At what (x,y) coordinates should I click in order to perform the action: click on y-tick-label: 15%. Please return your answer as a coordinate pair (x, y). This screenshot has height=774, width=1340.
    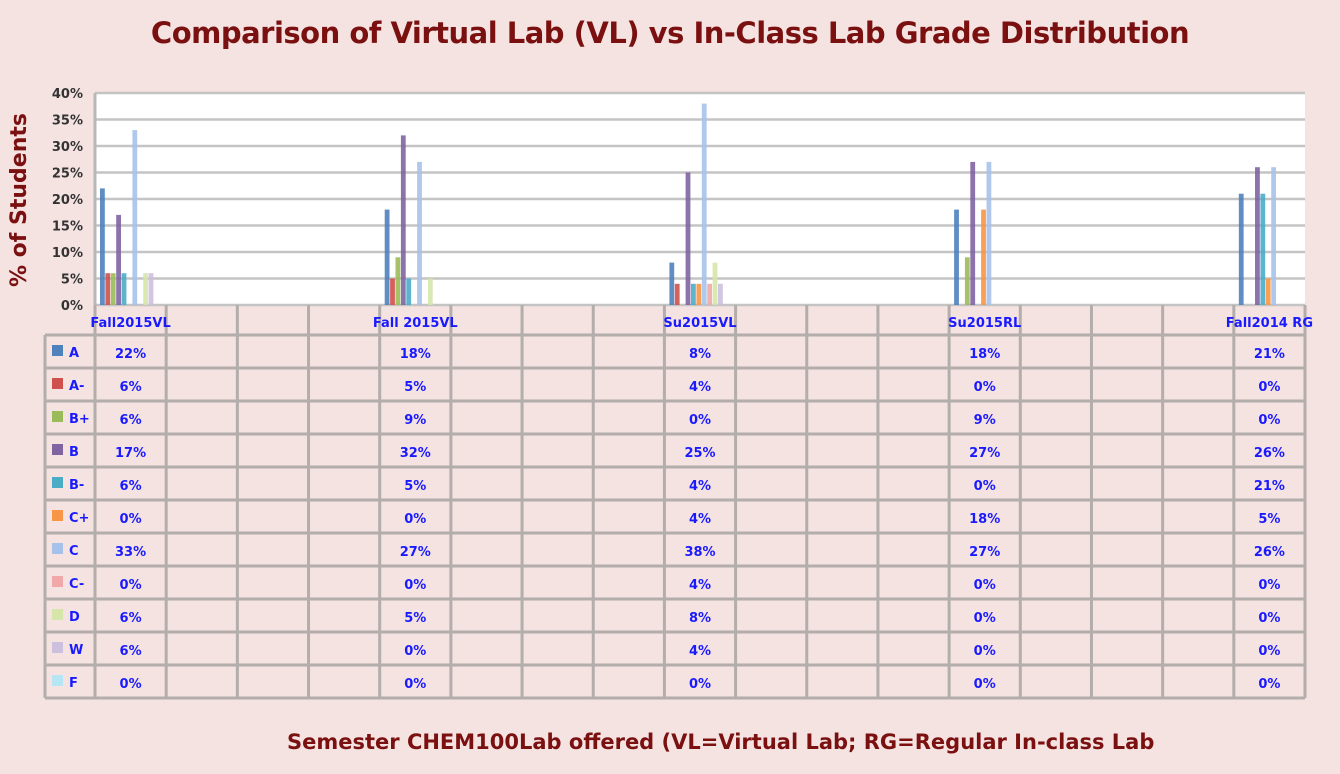
    Looking at the image, I should click on (67, 227).